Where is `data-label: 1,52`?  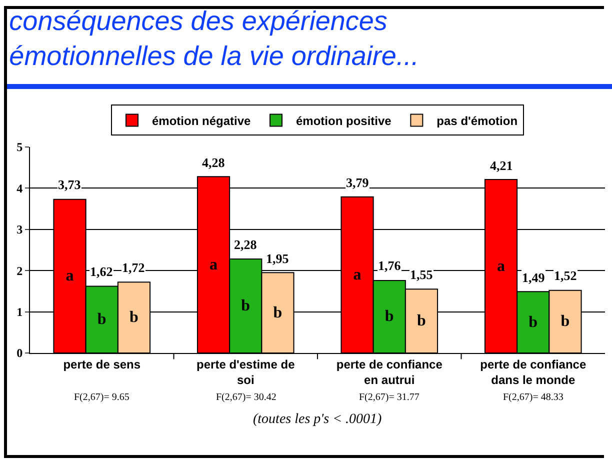 data-label: 1,52 is located at coordinates (565, 275).